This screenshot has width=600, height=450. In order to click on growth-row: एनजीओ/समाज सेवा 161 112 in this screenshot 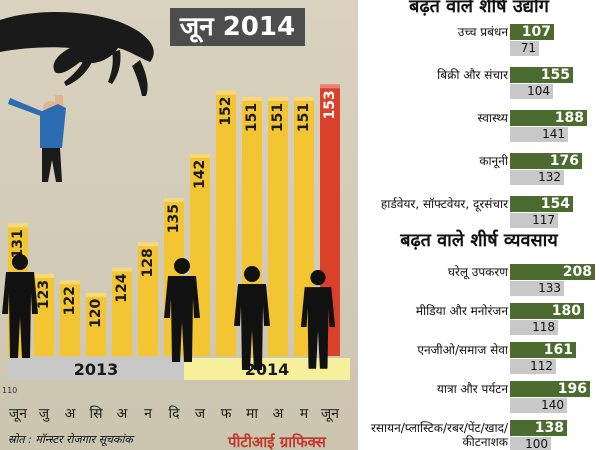, I will do `click(479, 360)`.